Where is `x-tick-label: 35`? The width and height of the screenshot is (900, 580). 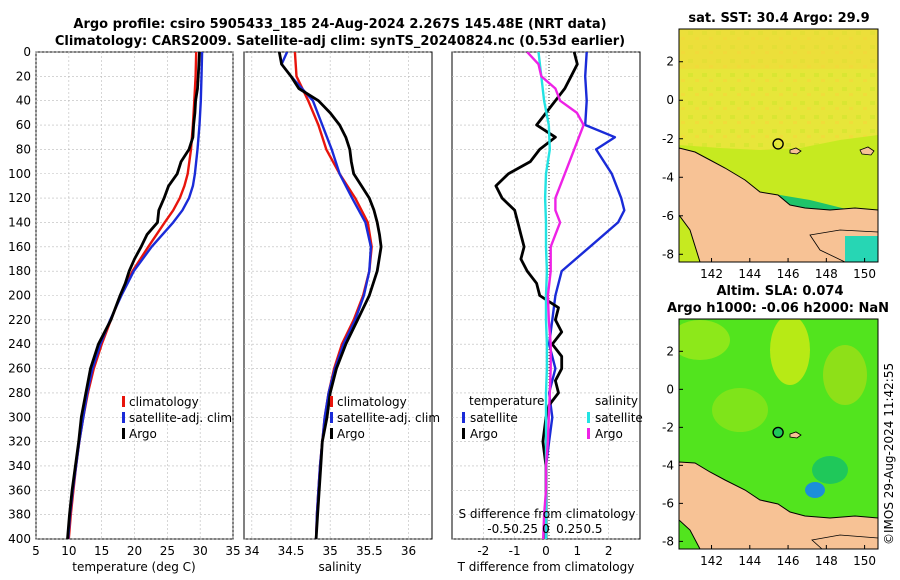 x-tick-label: 35 is located at coordinates (330, 551).